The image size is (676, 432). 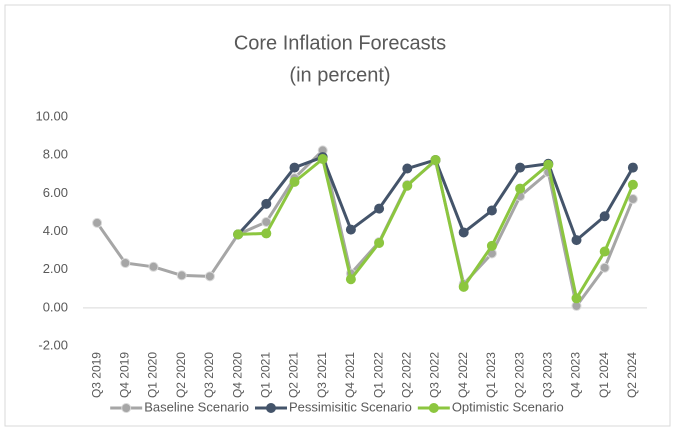 What do you see at coordinates (339, 75) in the screenshot?
I see `chart-subtitle: (in percent)` at bounding box center [339, 75].